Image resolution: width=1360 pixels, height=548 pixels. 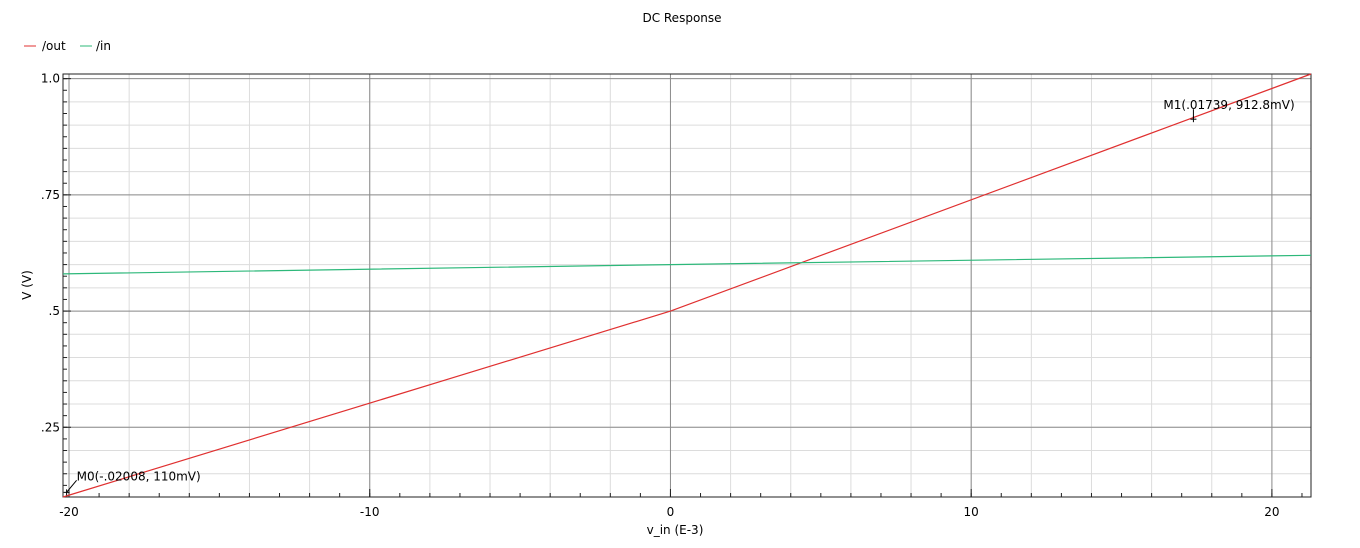 What do you see at coordinates (971, 512) in the screenshot?
I see `x-tick-label: 10` at bounding box center [971, 512].